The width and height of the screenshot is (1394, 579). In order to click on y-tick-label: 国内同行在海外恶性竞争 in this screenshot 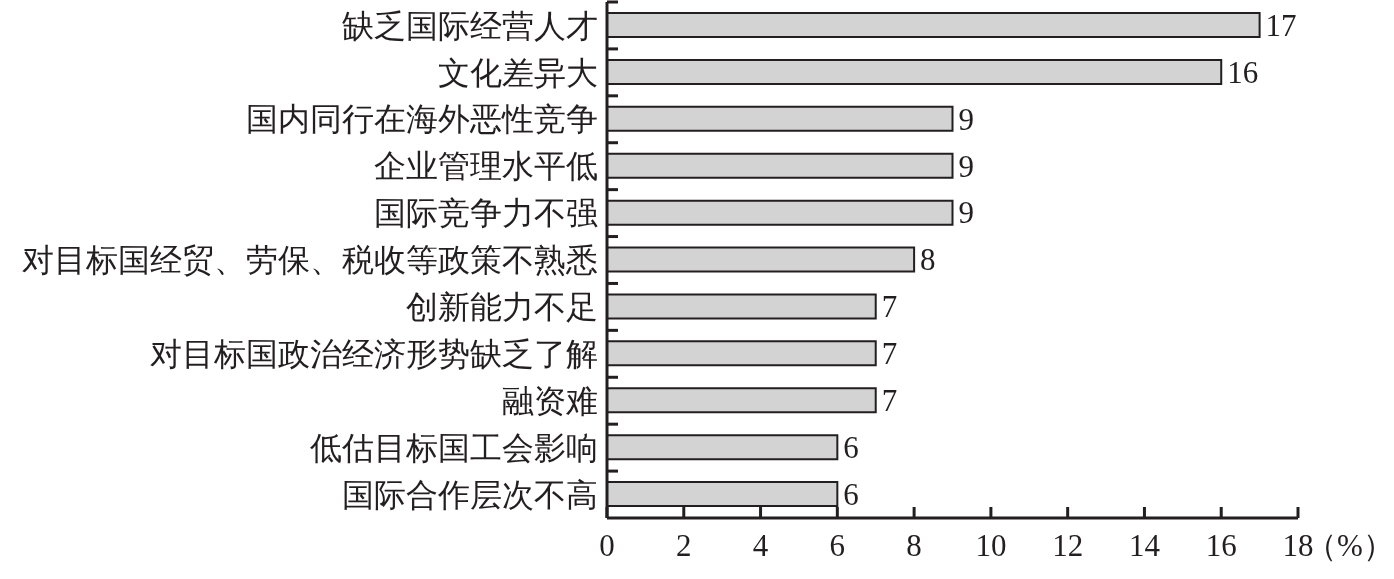, I will do `click(422, 119)`.